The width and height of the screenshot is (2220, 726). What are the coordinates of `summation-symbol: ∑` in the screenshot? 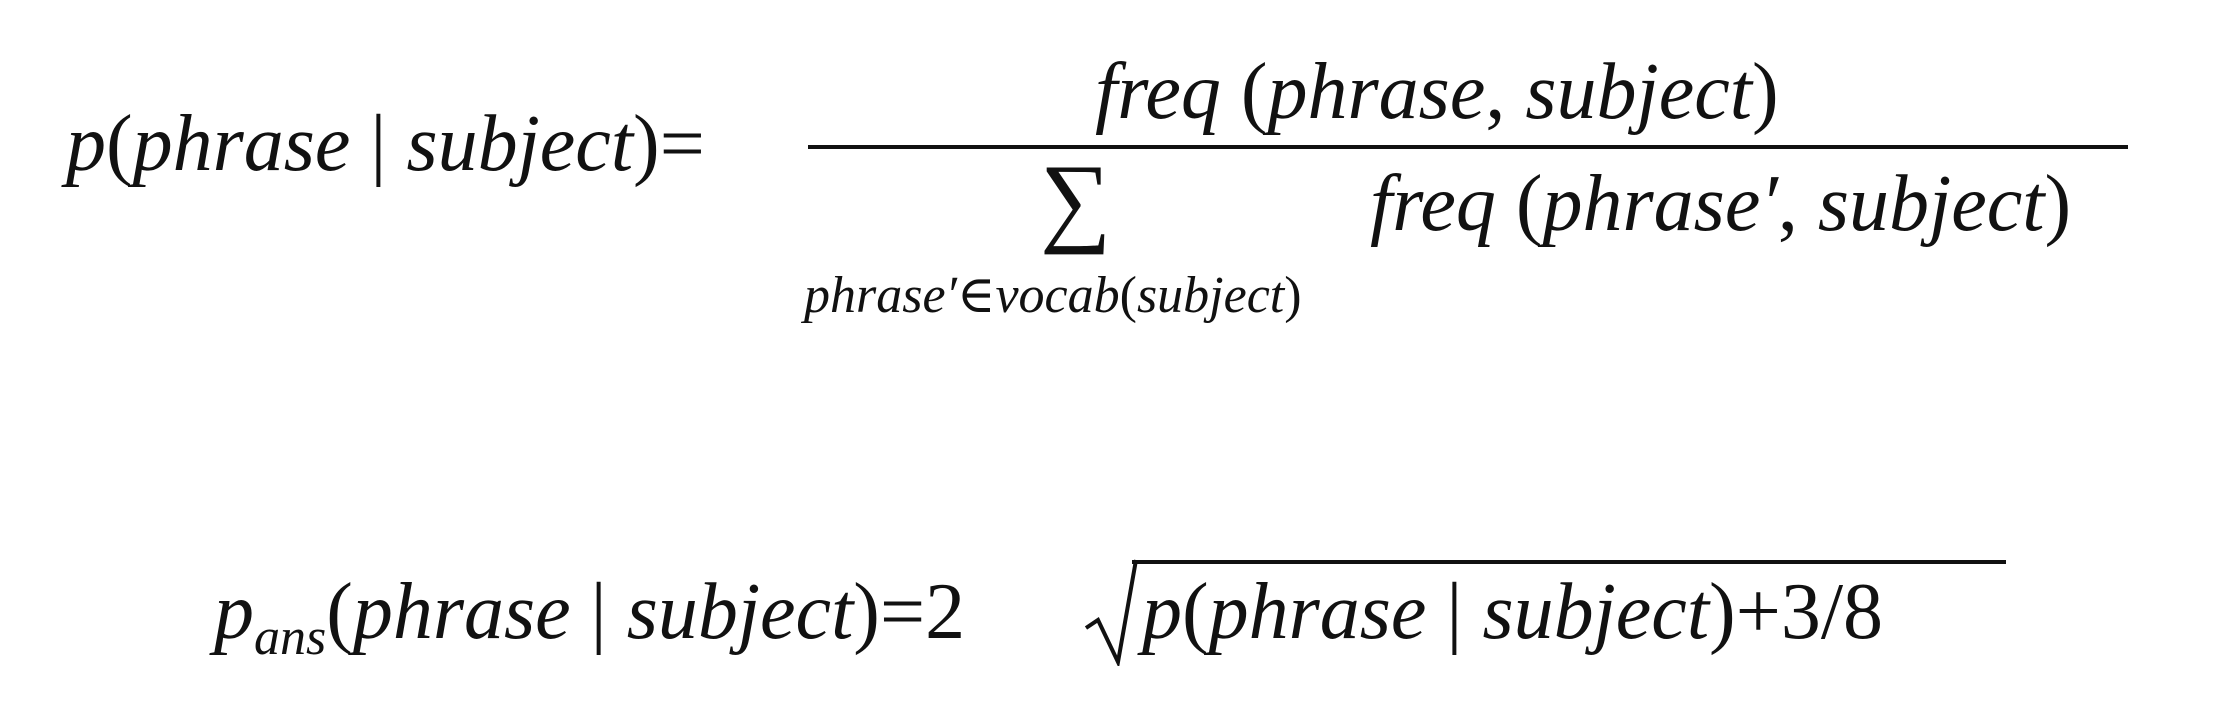 It's located at (1076, 199).